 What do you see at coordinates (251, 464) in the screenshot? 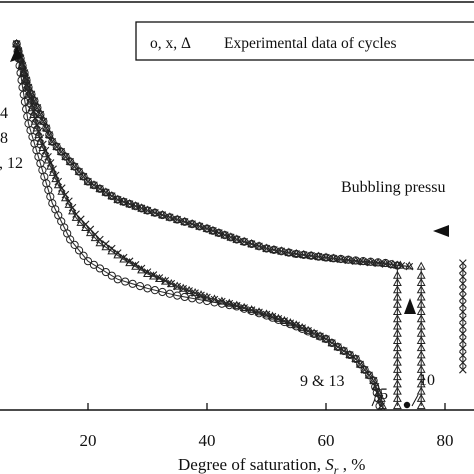
I see `x-axis-label-main: Degree of saturation,` at bounding box center [251, 464].